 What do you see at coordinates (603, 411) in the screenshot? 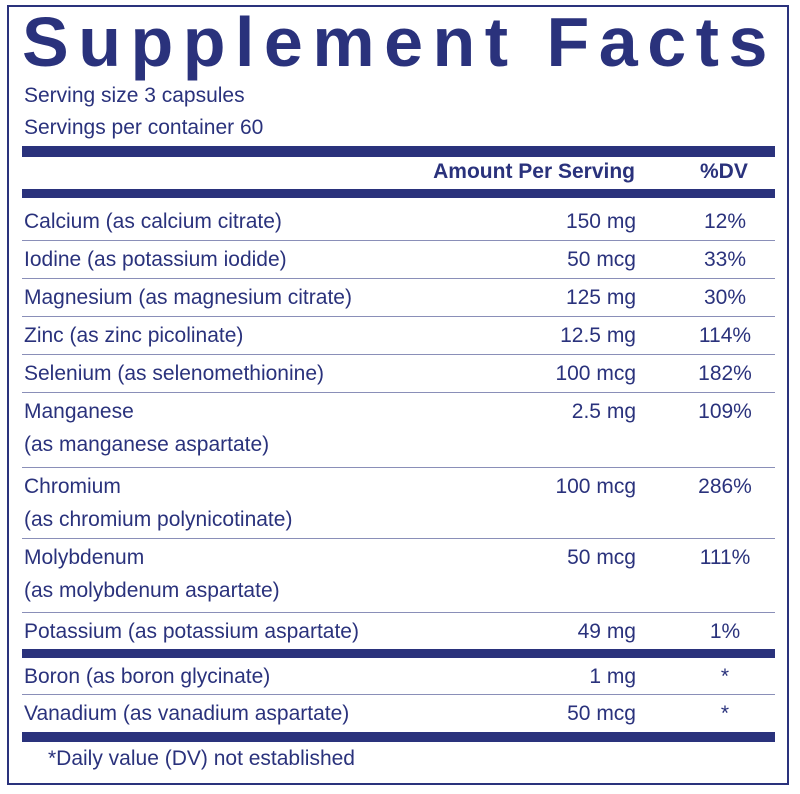
I see `amount: 2.5 mg` at bounding box center [603, 411].